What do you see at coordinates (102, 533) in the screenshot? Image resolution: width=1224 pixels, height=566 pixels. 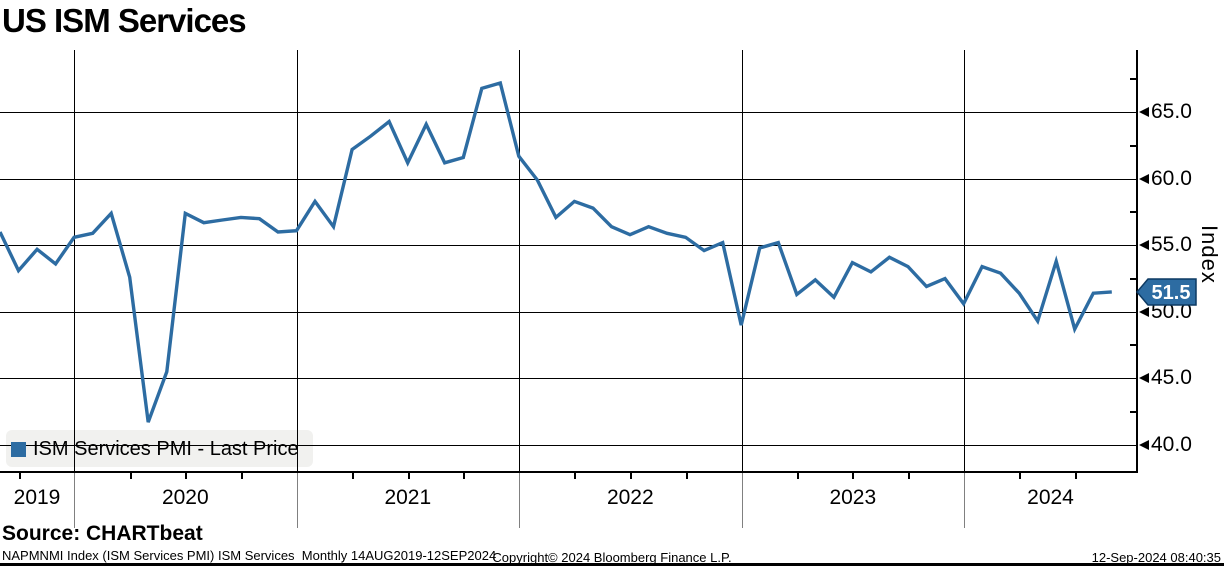 I see `source-line: Source: CHARTbeat` at bounding box center [102, 533].